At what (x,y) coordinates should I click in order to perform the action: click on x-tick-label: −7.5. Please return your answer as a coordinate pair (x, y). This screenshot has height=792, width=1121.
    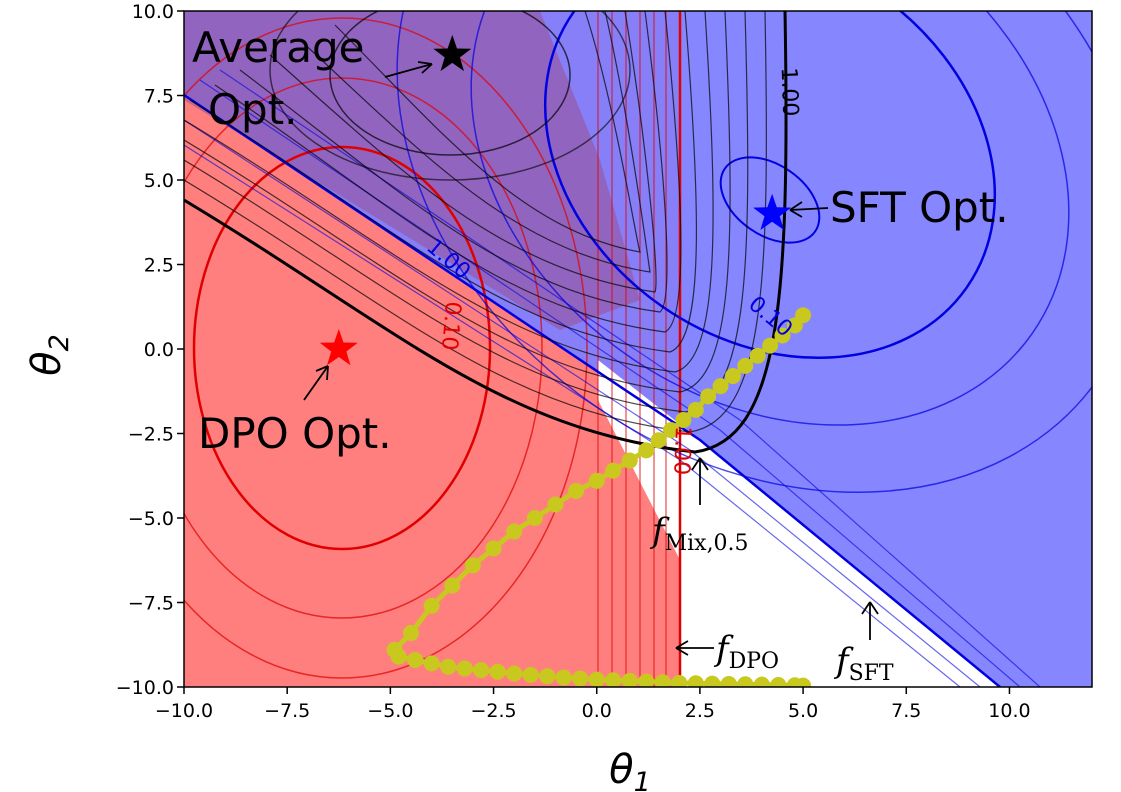
    Looking at the image, I should click on (287, 711).